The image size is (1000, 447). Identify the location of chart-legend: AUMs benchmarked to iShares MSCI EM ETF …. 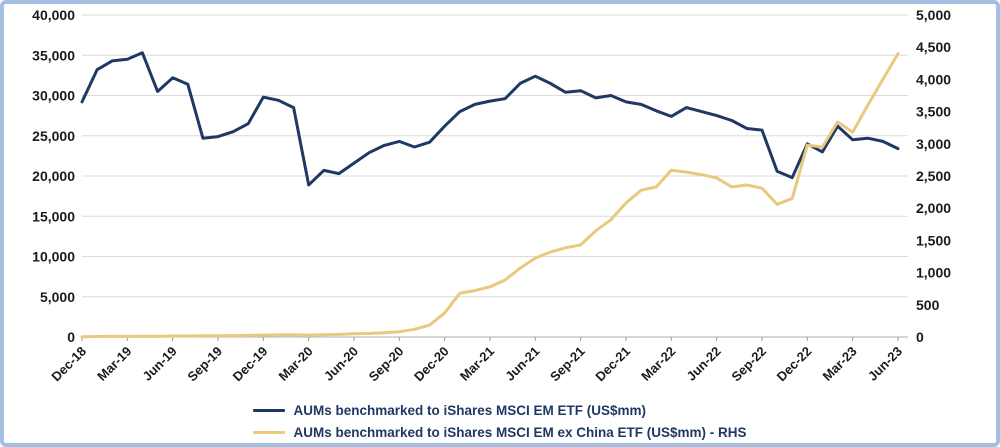
(500, 423).